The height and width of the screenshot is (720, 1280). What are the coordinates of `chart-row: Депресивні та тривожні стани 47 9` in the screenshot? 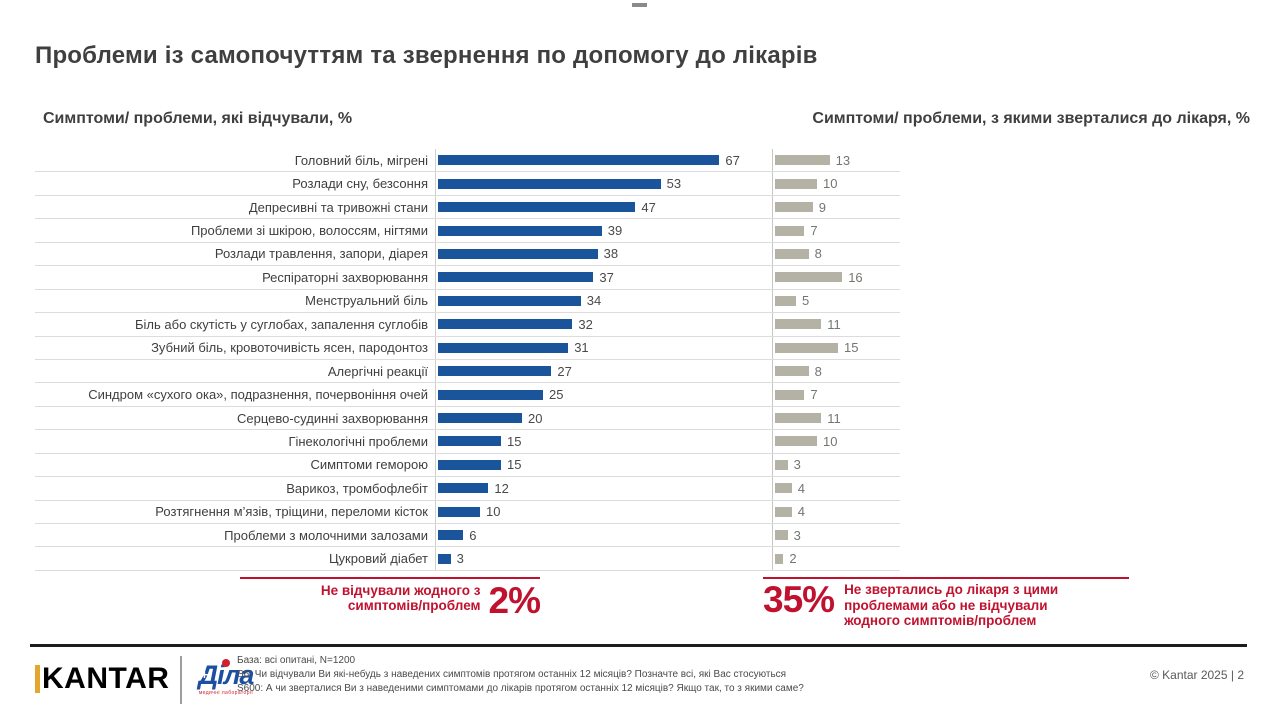 It's located at (467, 207).